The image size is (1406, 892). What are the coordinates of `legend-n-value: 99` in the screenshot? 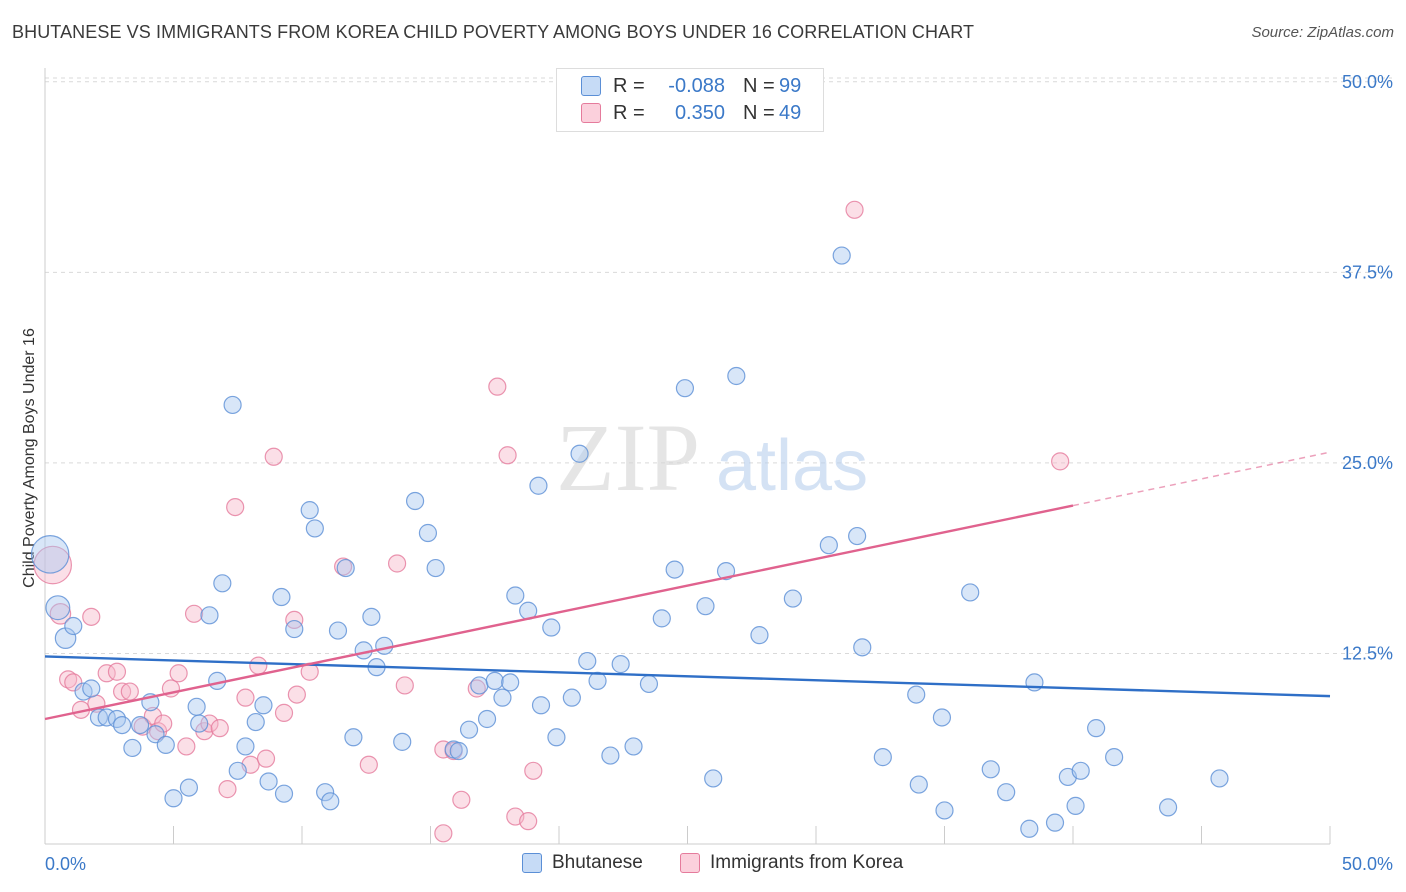 It's located at (790, 85).